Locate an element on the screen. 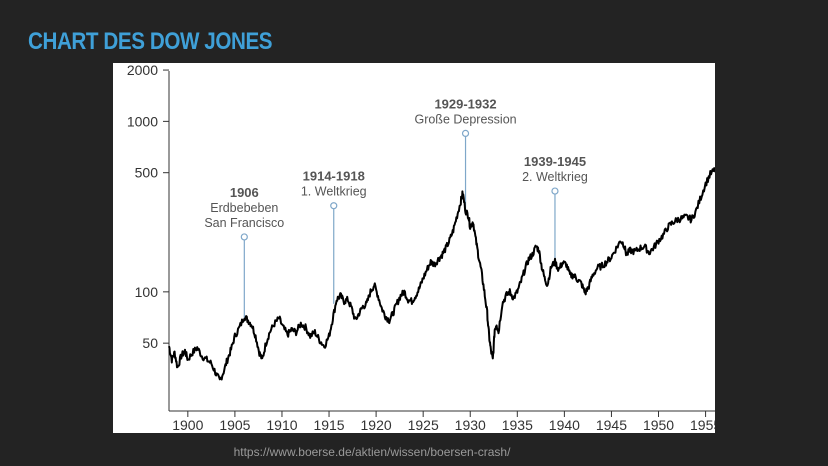 This screenshot has width=828, height=466. x-tick-label: 1950 is located at coordinates (658, 425).